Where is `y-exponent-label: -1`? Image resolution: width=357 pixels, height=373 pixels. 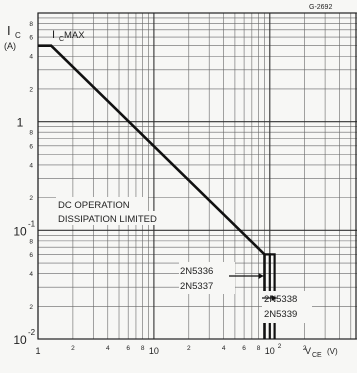
y-exponent-label: -1 is located at coordinates (32, 223).